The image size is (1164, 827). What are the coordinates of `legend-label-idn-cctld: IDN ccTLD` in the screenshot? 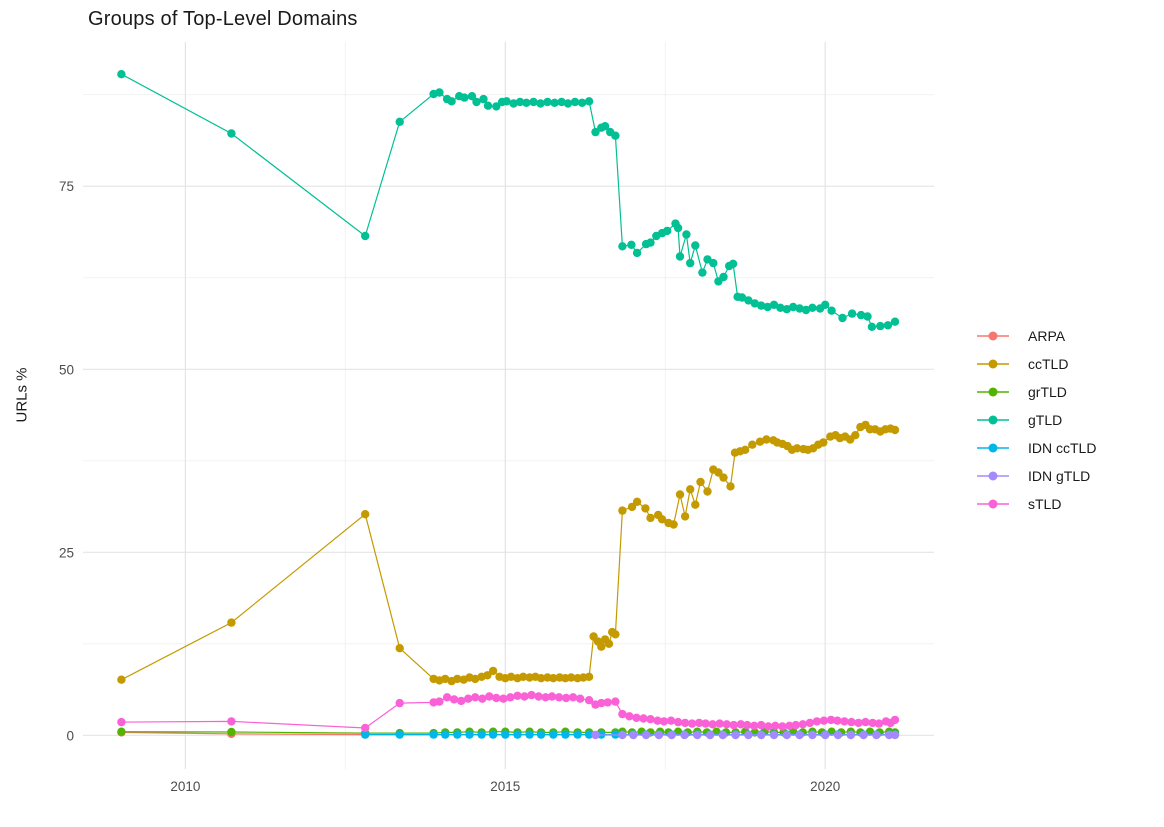 It's located at (1062, 448).